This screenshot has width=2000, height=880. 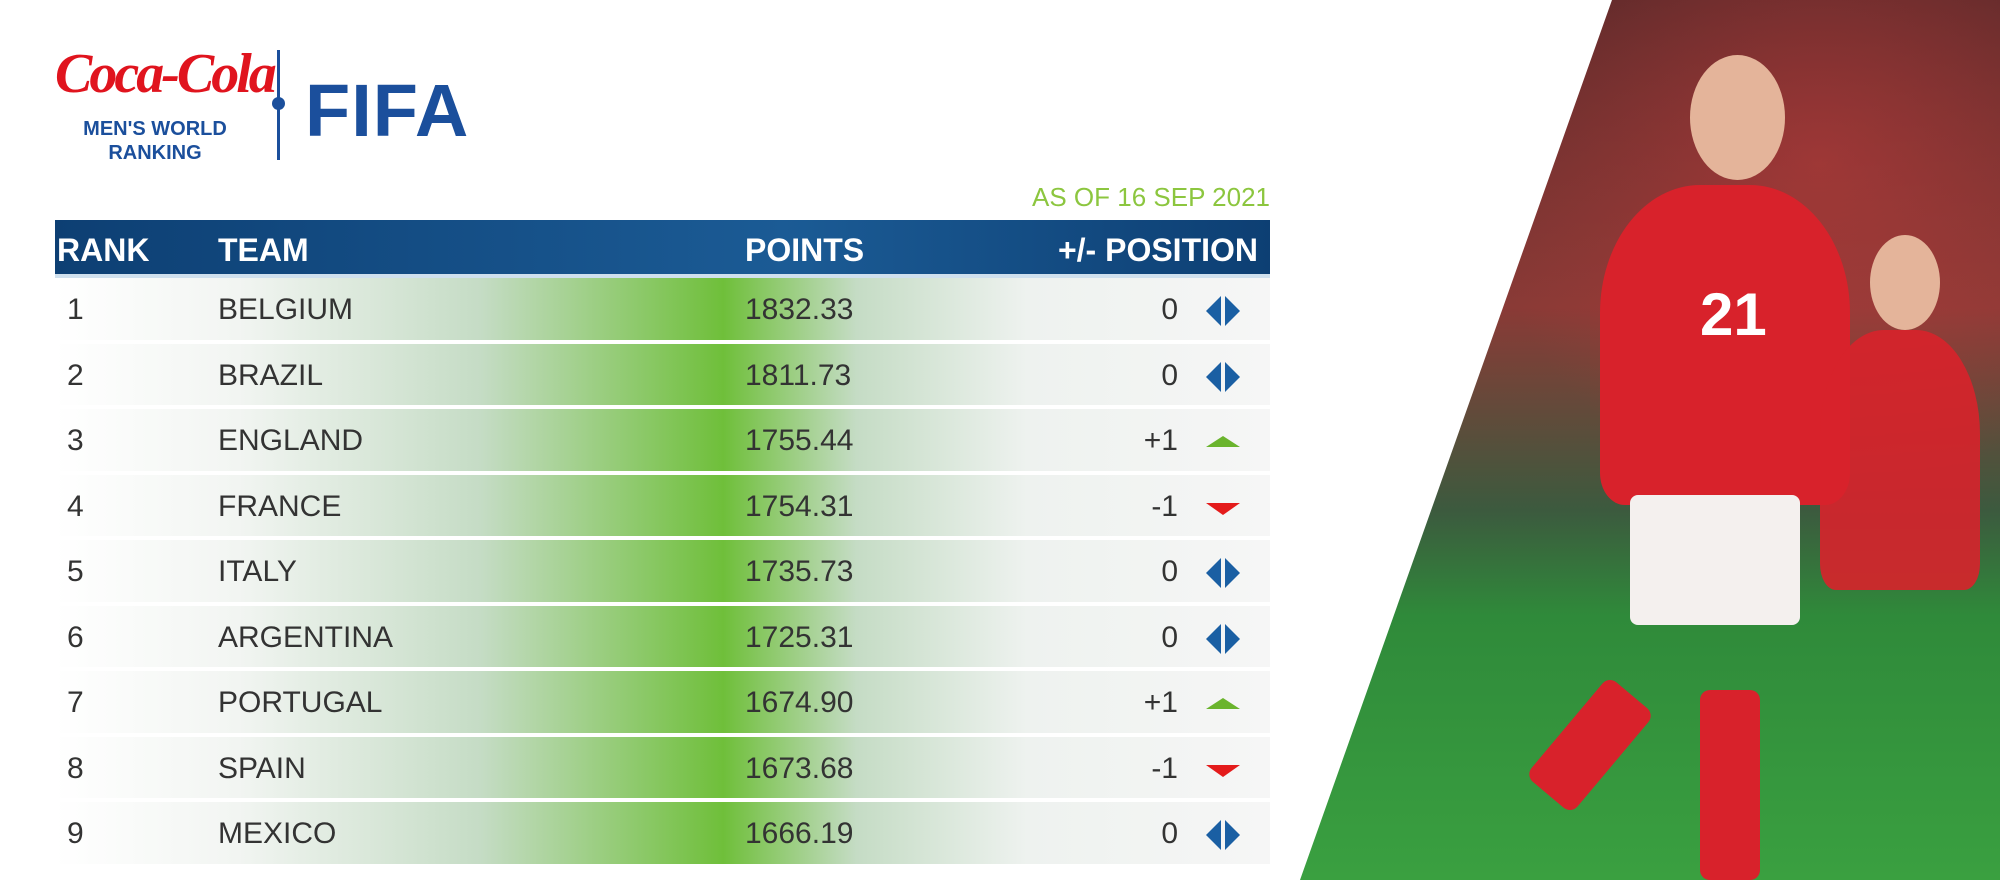 What do you see at coordinates (291, 440) in the screenshot?
I see `team-name: ENGLAND` at bounding box center [291, 440].